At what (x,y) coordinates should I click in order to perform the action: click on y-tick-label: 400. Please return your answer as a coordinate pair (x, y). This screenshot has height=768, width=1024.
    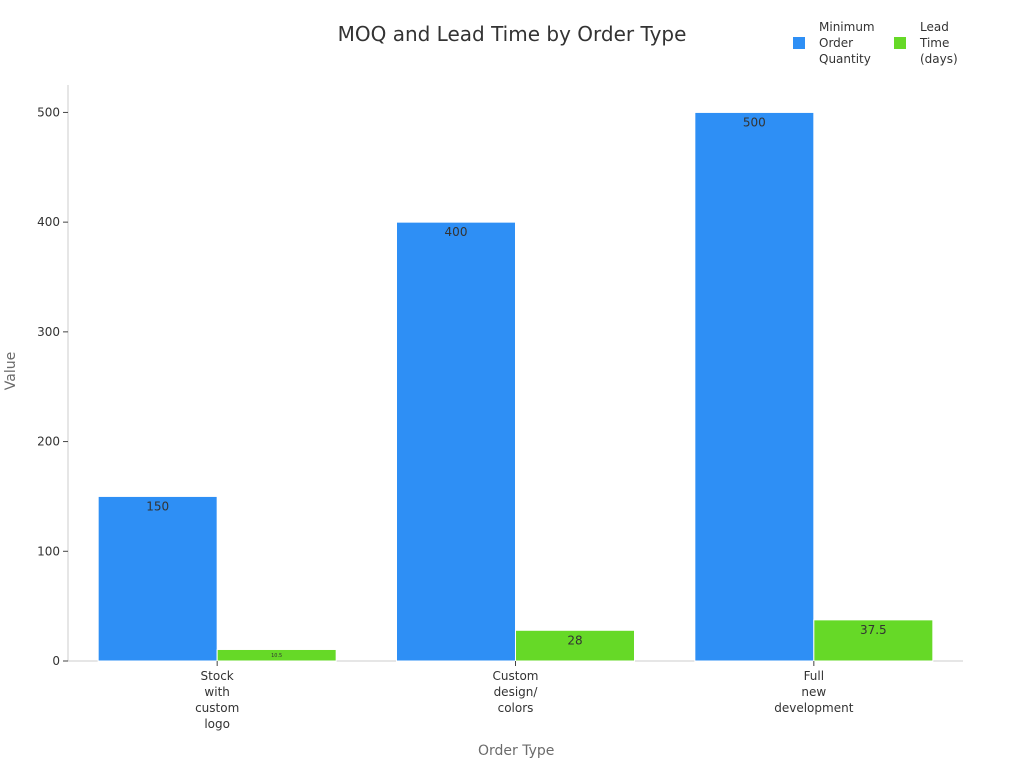
    Looking at the image, I should click on (48, 222).